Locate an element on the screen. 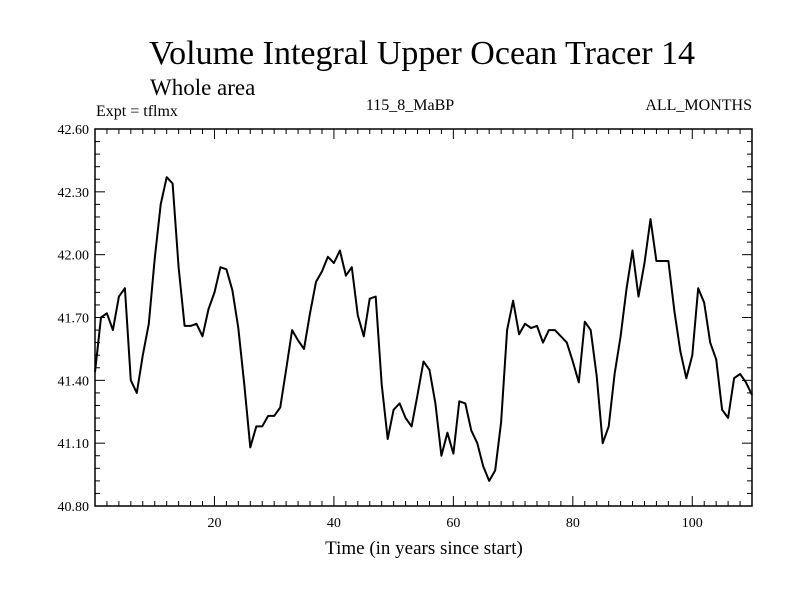 This screenshot has height=600, width=800. y-tick-label: 41.10 is located at coordinates (74, 444).